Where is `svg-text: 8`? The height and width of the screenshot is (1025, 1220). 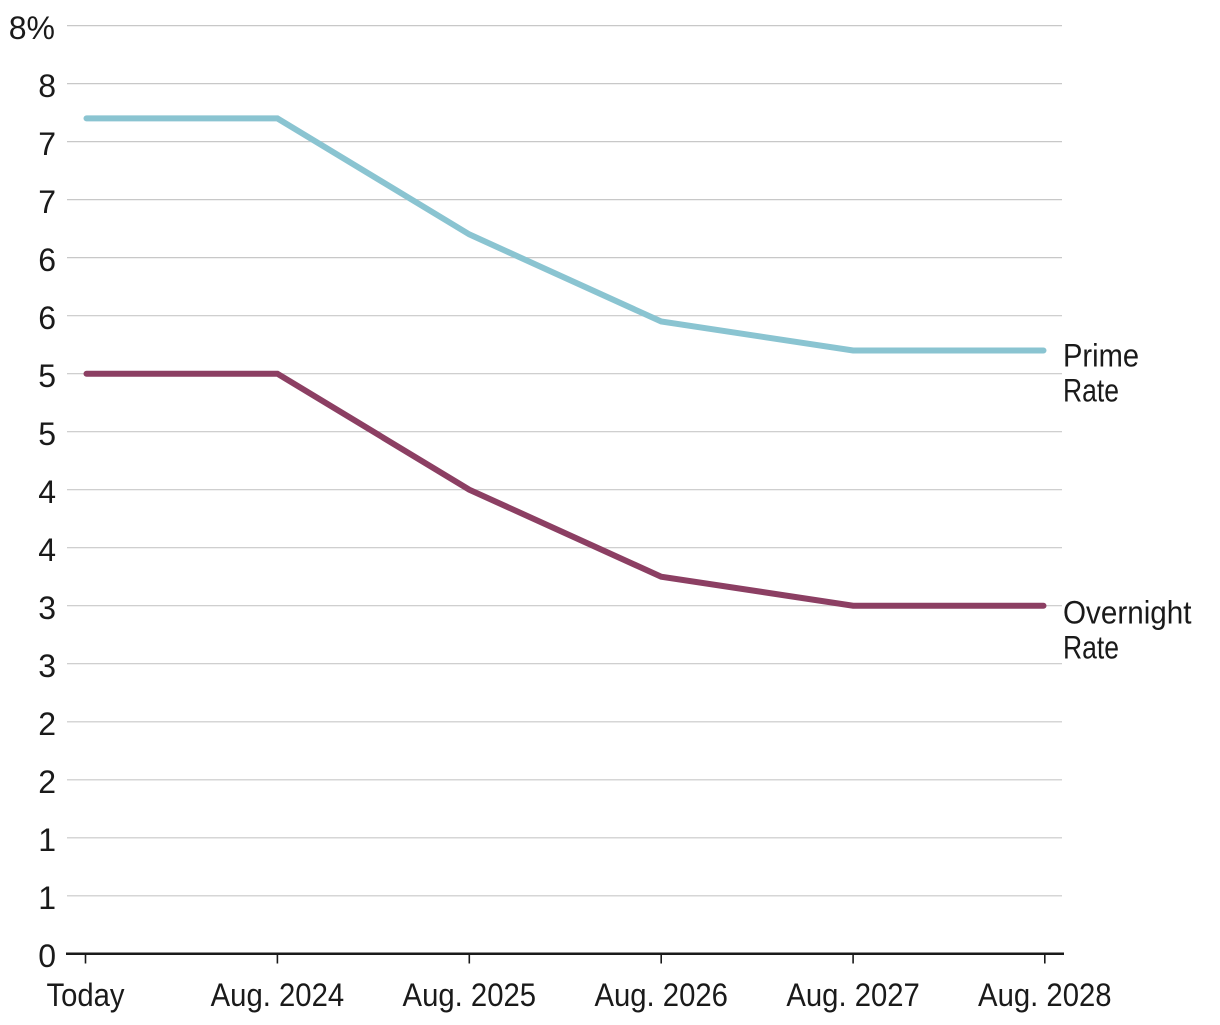
svg-text: 8 is located at coordinates (47, 86).